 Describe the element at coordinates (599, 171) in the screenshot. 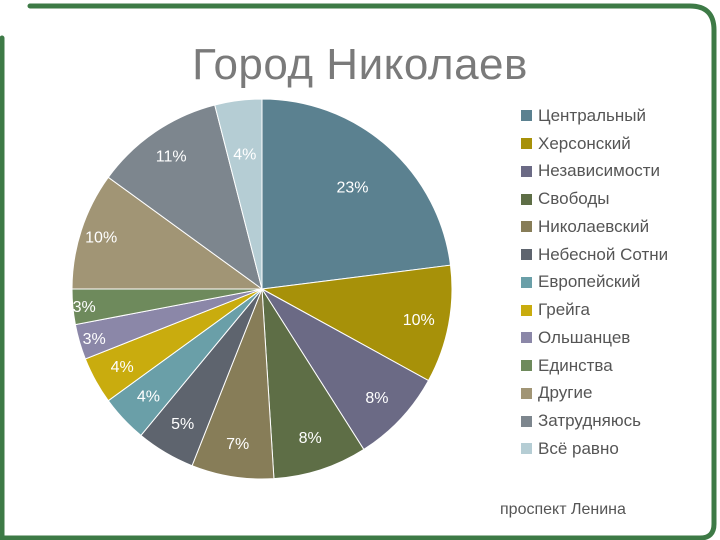

I see `legend-label: Независимости` at that location.